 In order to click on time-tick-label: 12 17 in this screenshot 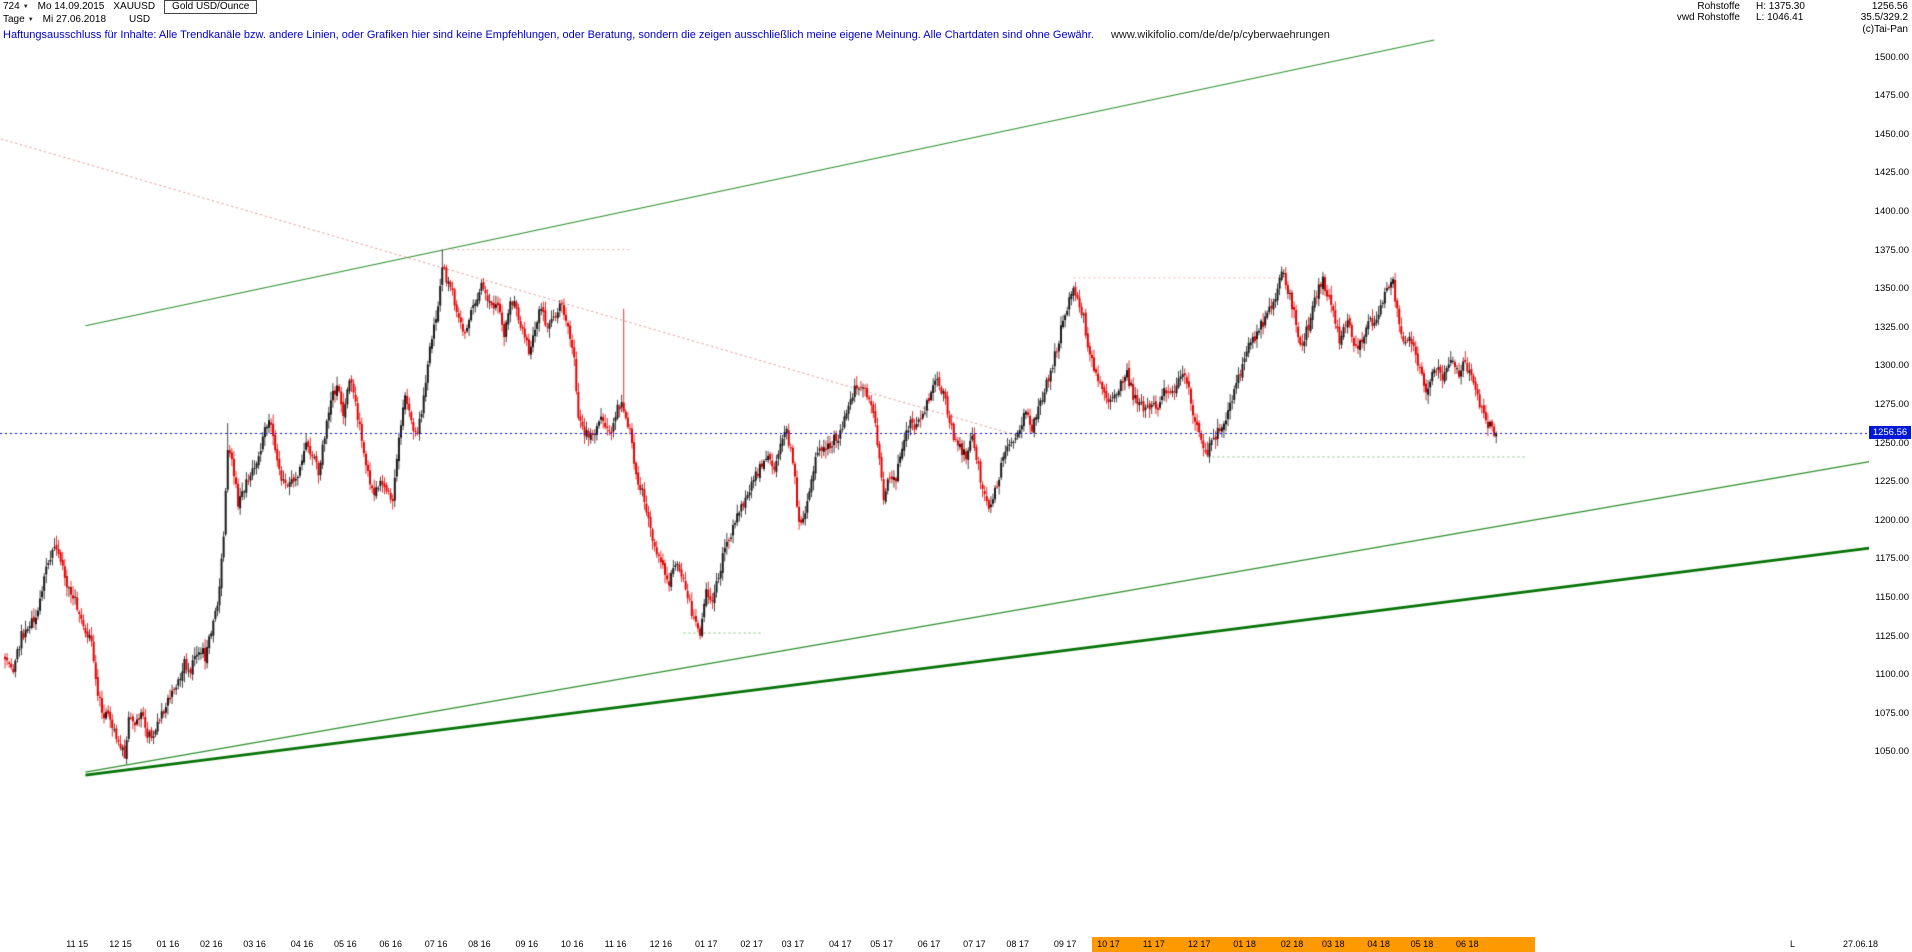, I will do `click(1199, 944)`.